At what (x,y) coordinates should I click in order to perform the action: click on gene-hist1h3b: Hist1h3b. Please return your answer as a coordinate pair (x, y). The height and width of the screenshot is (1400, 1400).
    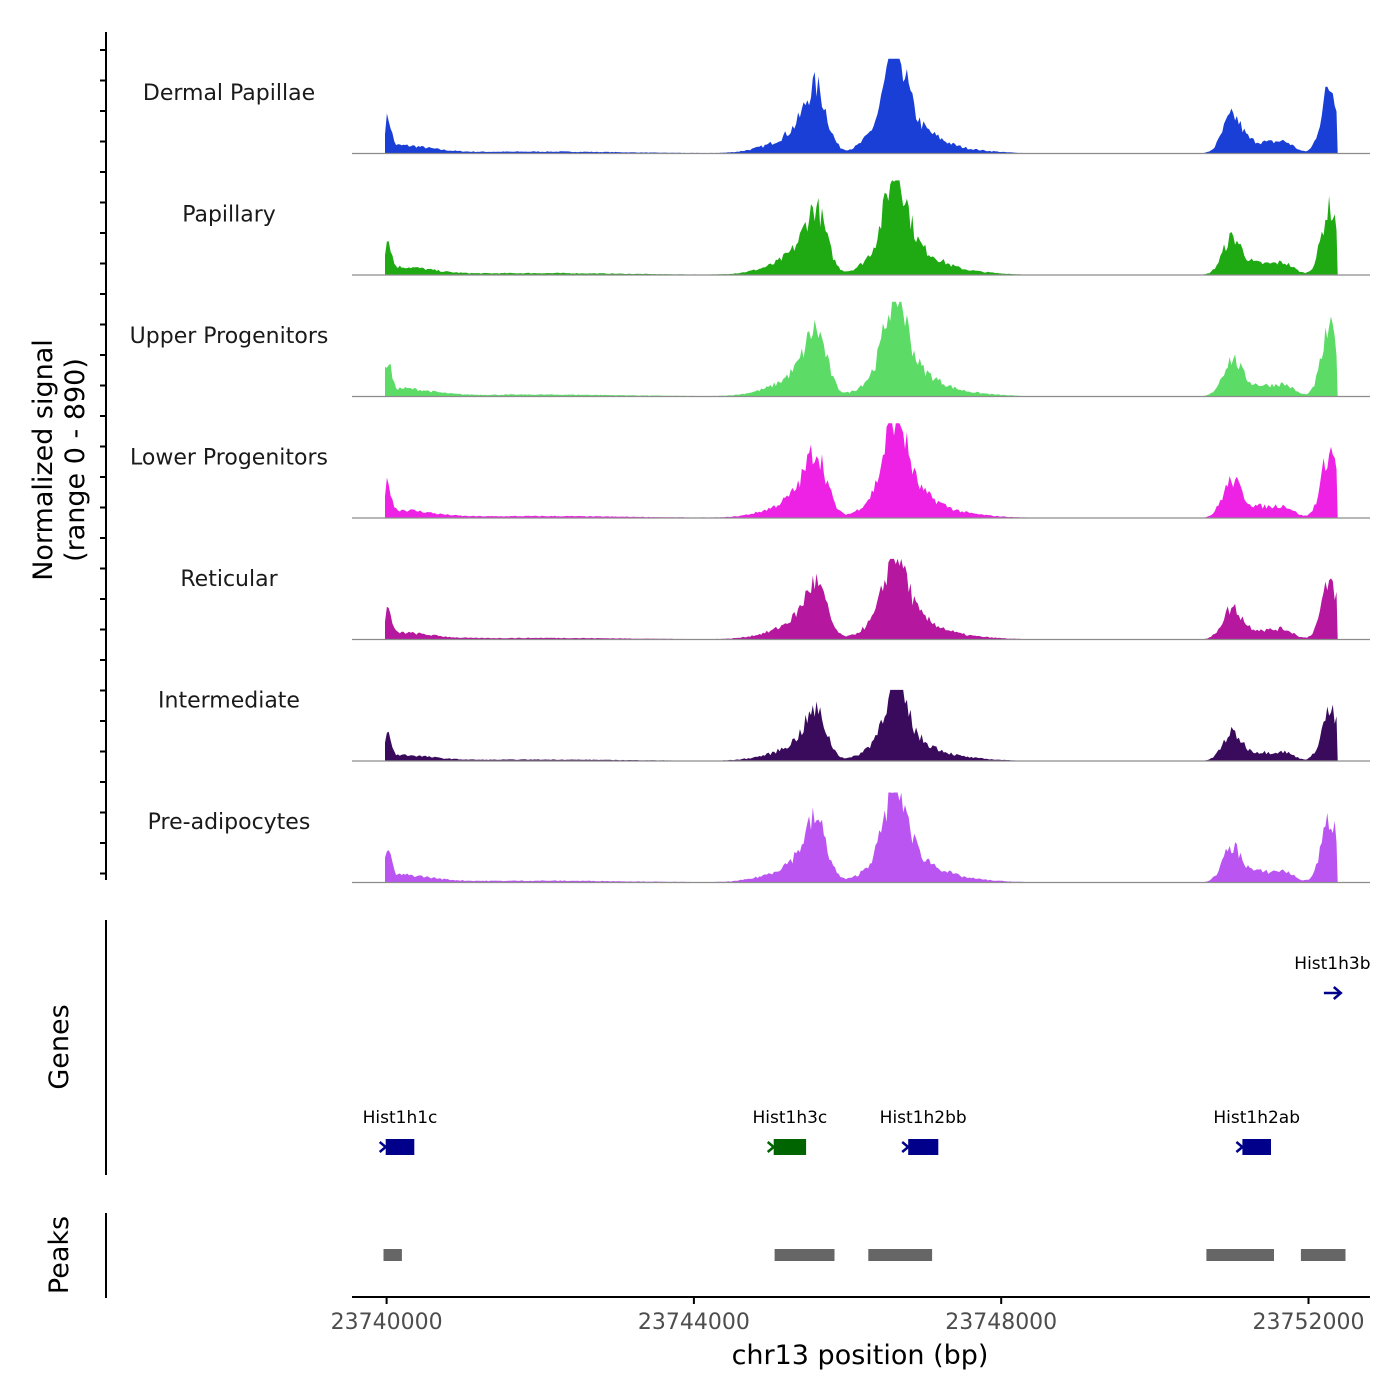
    Looking at the image, I should click on (1332, 977).